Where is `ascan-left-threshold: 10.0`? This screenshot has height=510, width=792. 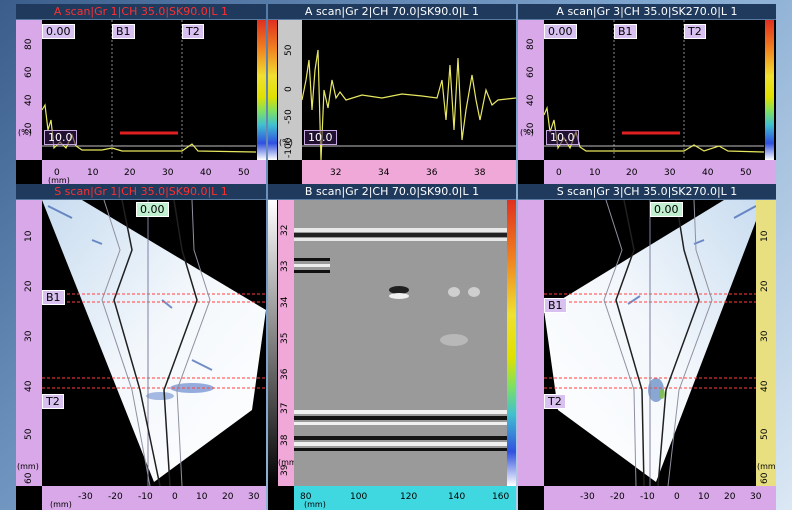 ascan-left-threshold: 10.0 is located at coordinates (60, 137).